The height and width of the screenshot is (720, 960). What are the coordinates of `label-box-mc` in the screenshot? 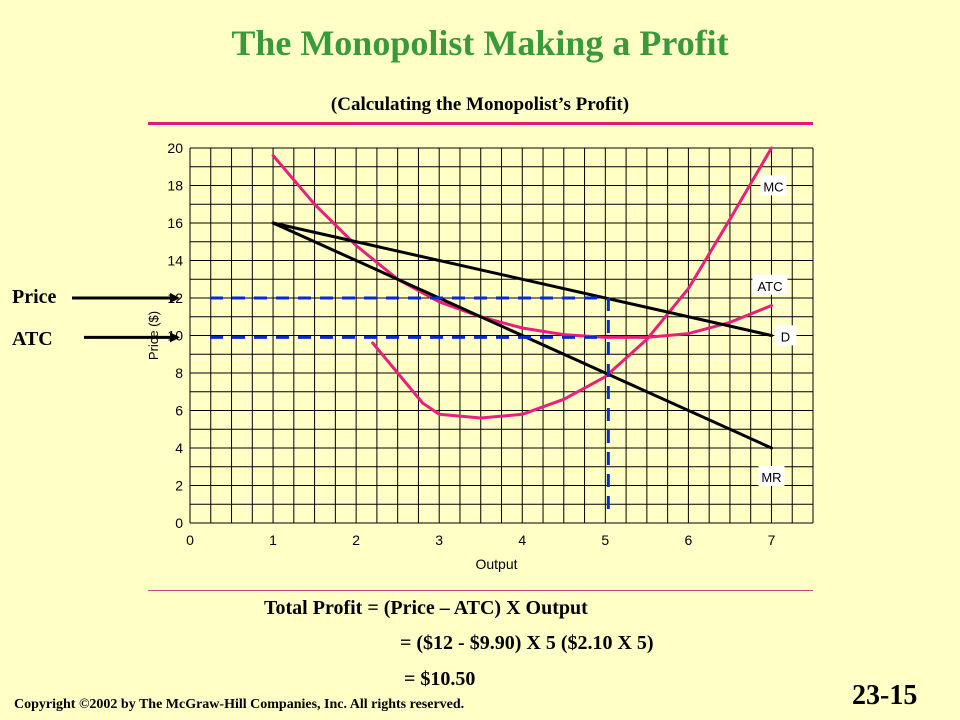 It's located at (773, 185).